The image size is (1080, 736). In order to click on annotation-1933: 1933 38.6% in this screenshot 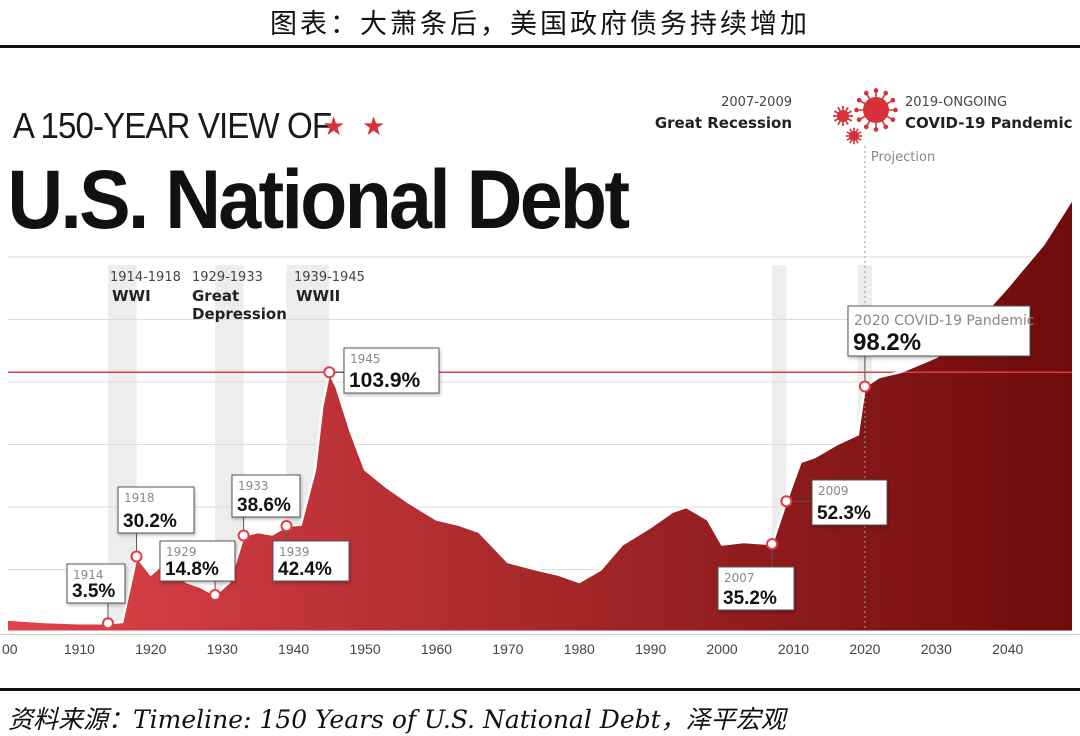, I will do `click(266, 508)`.